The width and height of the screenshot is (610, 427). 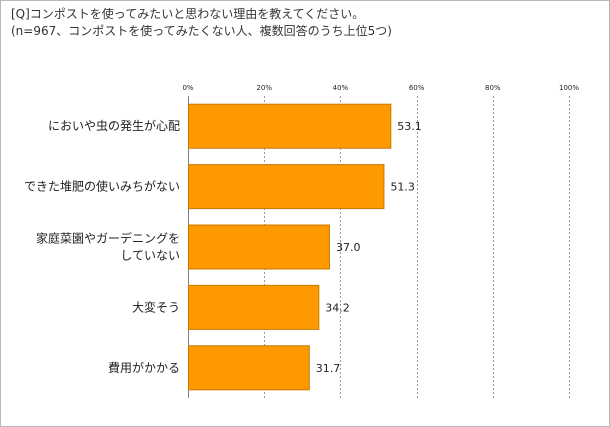 I want to click on chart-title: [Q]コンポストを使ってみたいと思わない理由を教えてください。, so click(x=188, y=14).